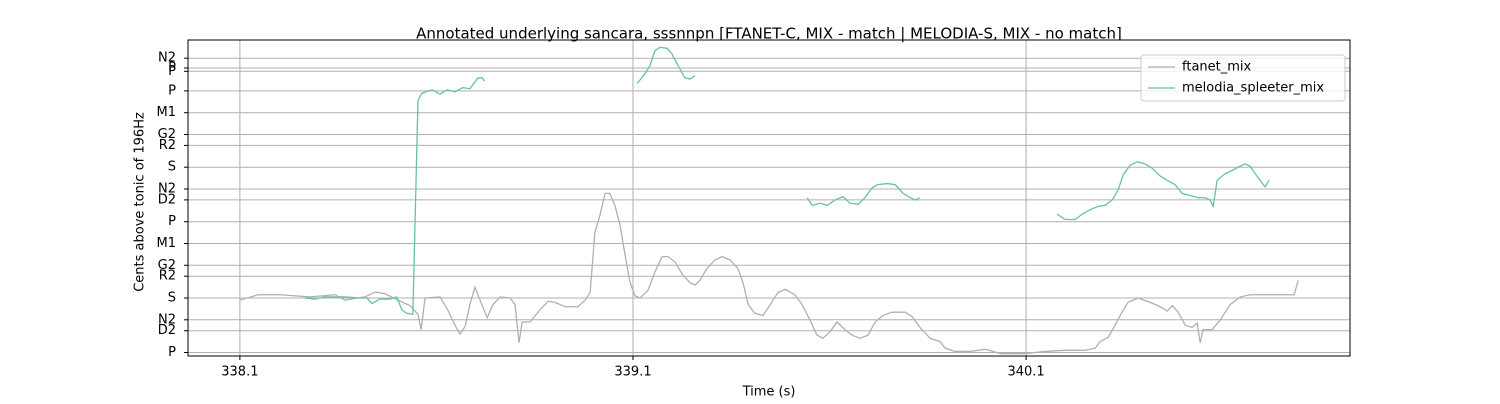 This screenshot has height=404, width=1500. I want to click on legend-box, so click(1243, 78).